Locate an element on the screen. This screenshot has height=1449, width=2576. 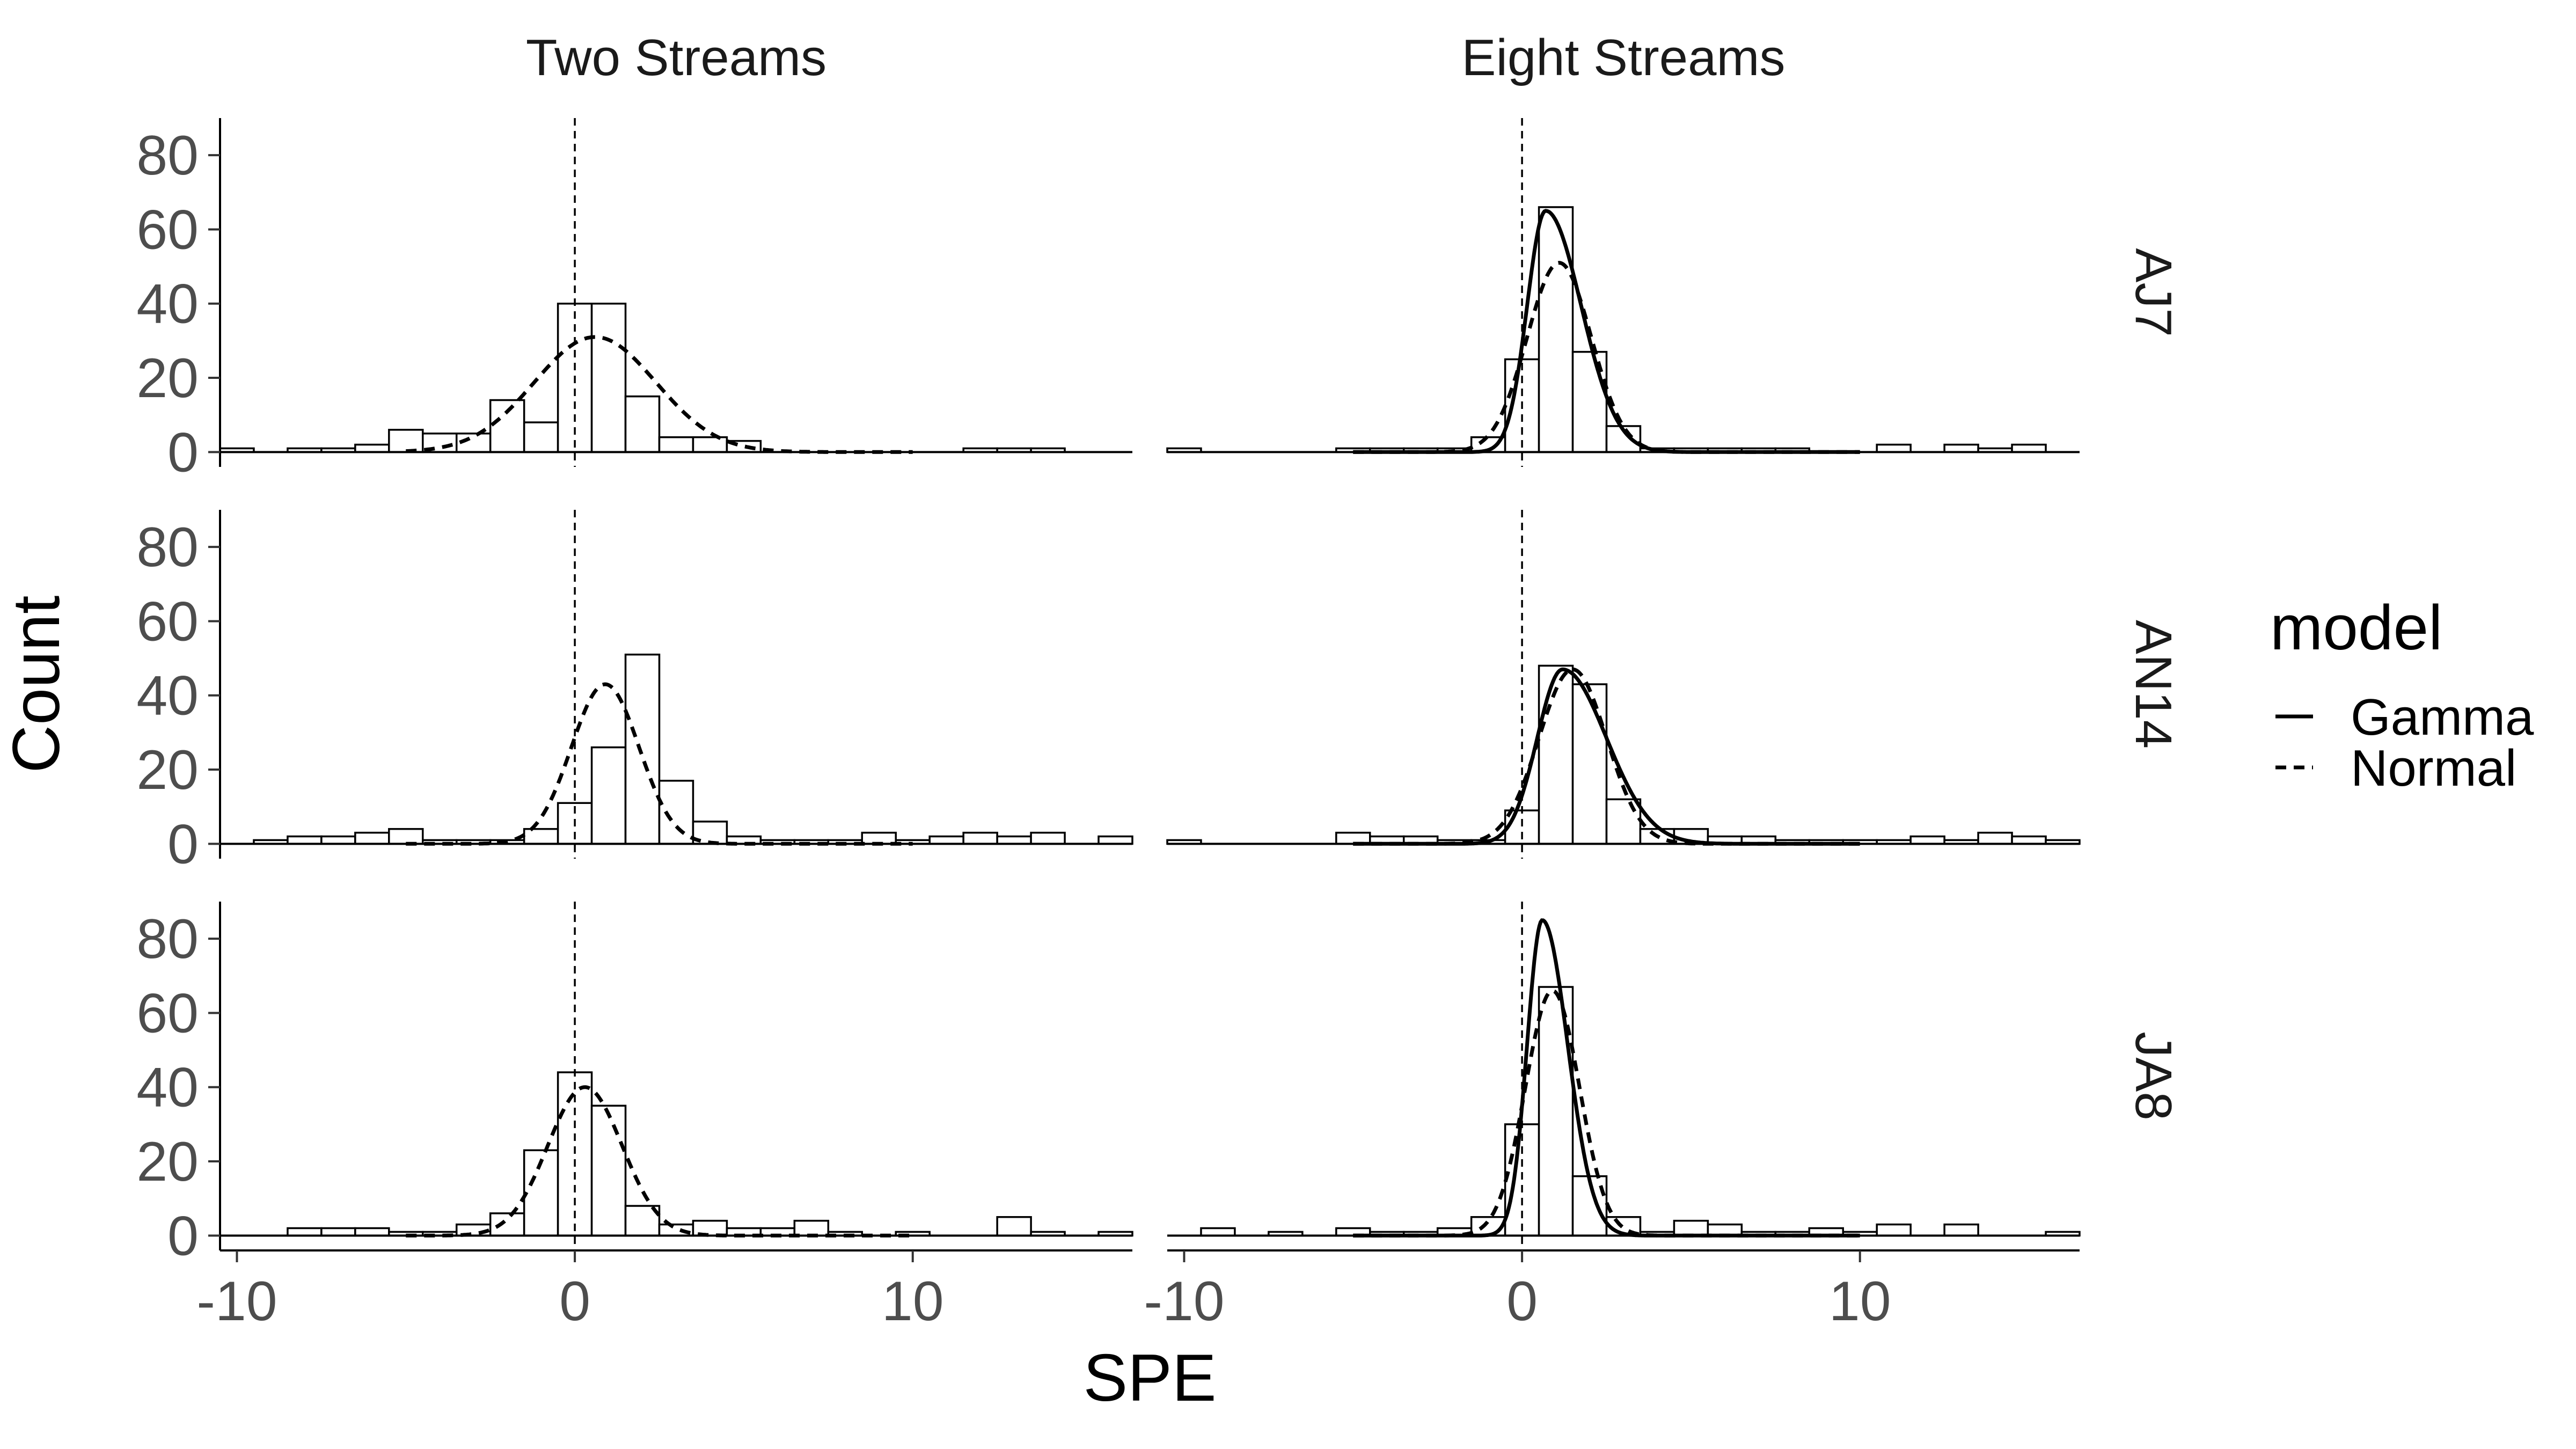
x-tick-label-eight-streams-0: -10 is located at coordinates (1184, 1301).